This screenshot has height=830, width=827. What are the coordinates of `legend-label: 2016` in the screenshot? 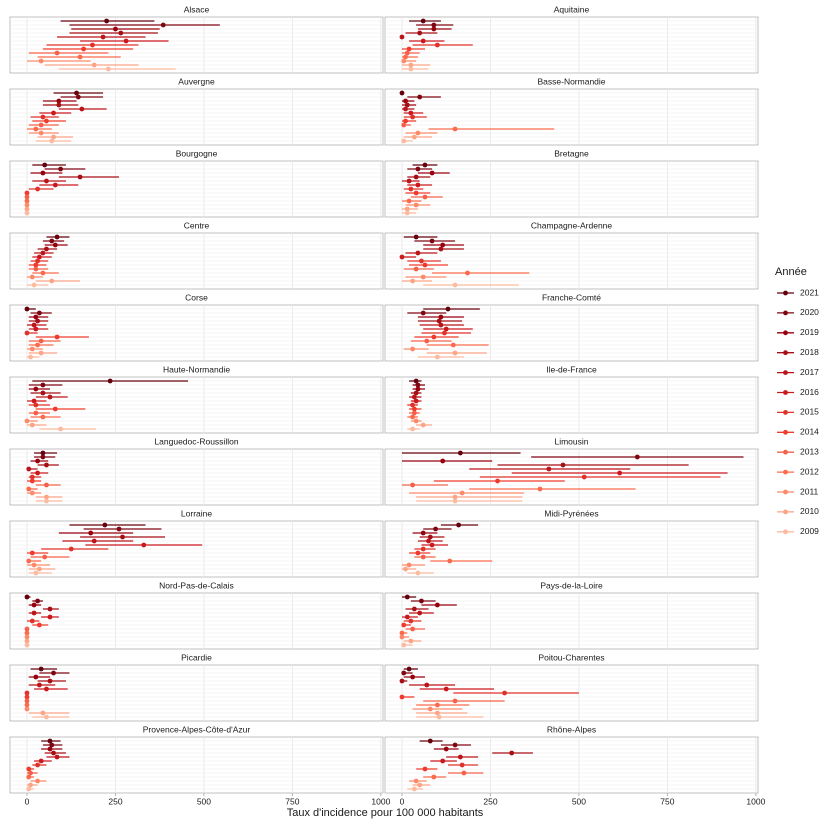 It's located at (809, 392).